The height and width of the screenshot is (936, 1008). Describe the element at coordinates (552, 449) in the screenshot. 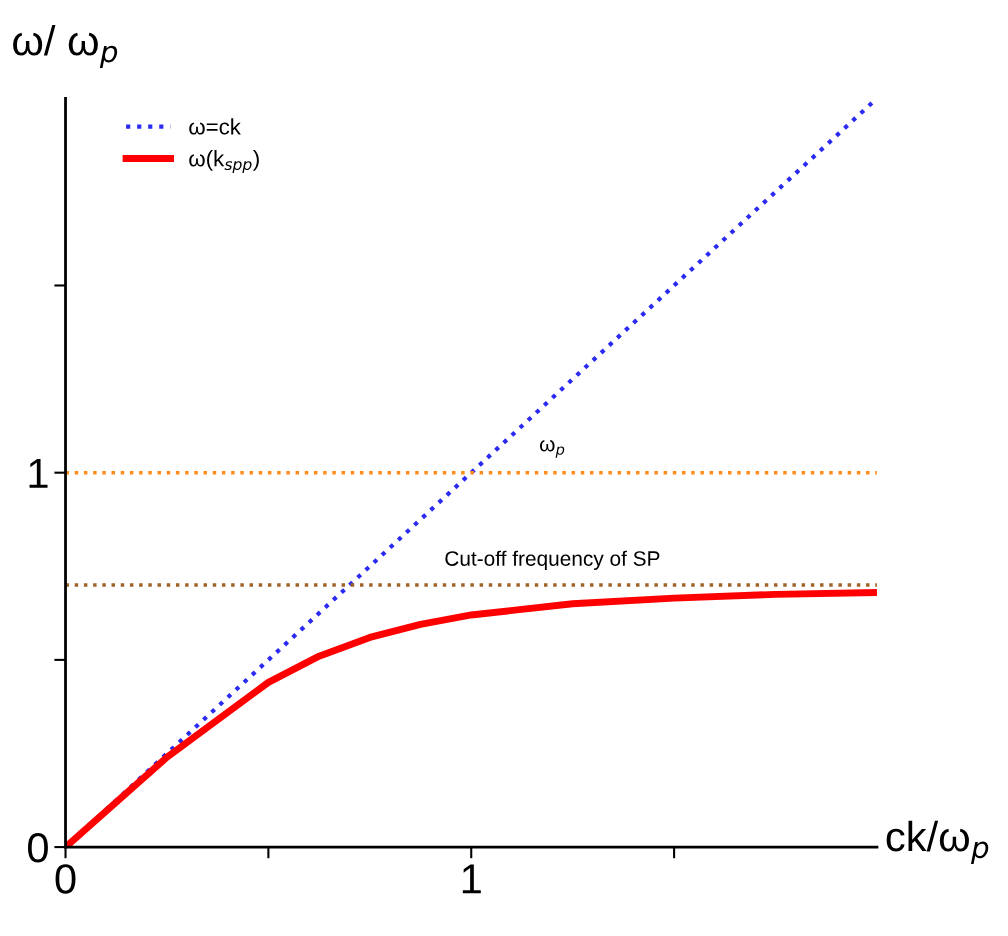

I see `ref-line-label: ω$_{p}$` at that location.